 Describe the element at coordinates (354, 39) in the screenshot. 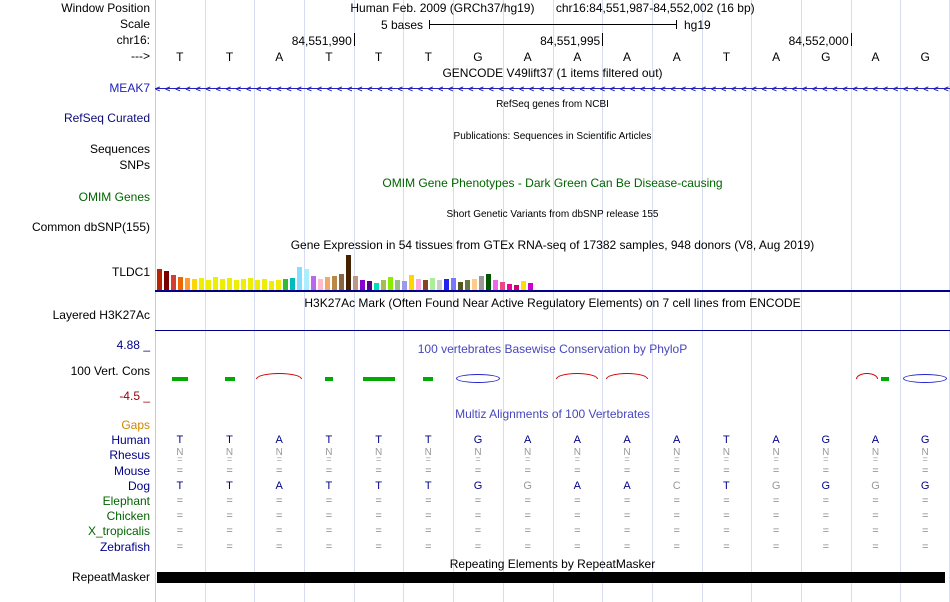

I see `coordinate-tick` at that location.